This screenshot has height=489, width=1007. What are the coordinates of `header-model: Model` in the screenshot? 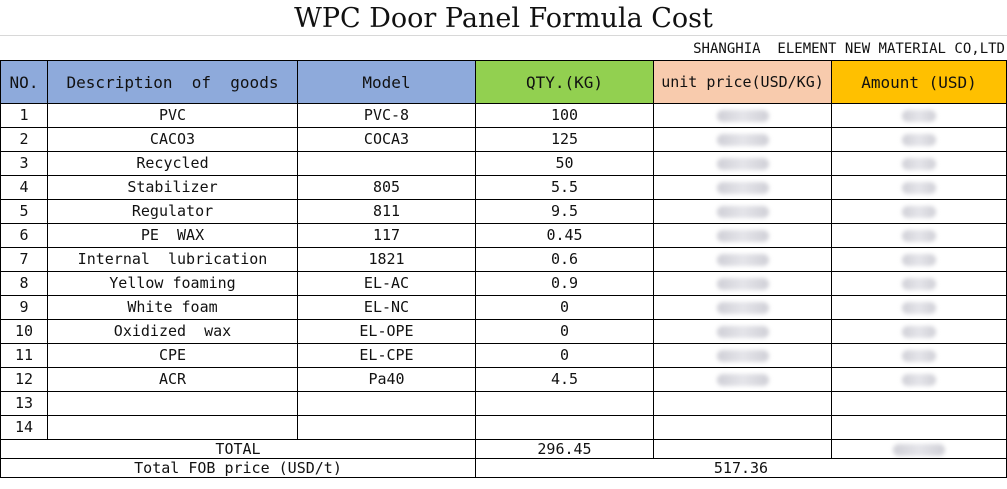 It's located at (386, 82).